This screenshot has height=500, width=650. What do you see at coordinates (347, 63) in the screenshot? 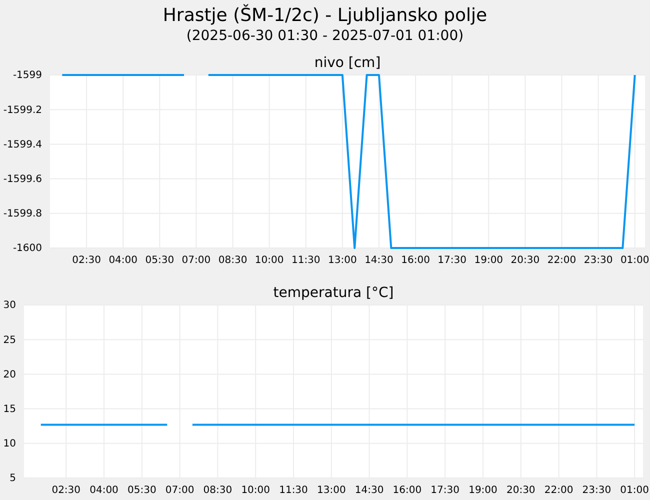
I see `y-axis-title: nivo [cm]` at bounding box center [347, 63].